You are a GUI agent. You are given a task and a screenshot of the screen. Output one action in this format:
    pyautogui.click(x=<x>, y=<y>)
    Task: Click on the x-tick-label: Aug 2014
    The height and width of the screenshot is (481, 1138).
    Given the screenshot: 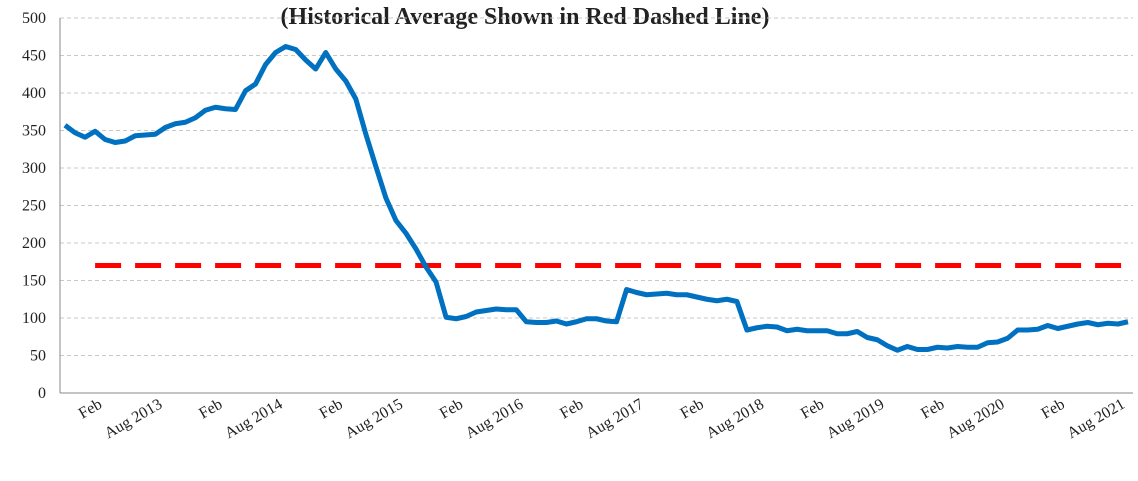 What is the action you would take?
    pyautogui.click(x=254, y=419)
    